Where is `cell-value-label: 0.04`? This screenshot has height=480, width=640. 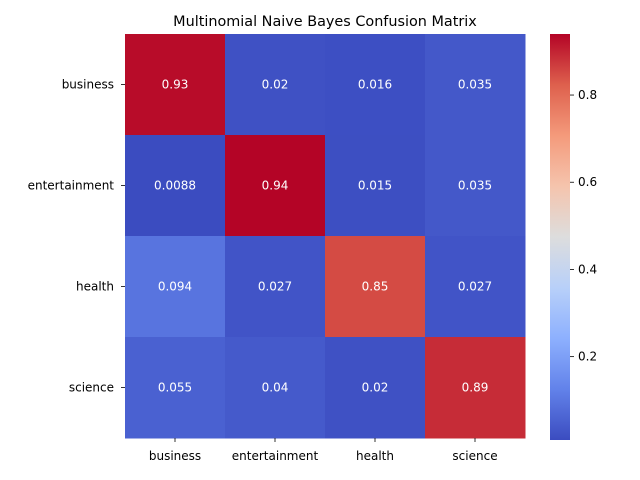 cell-value-label: 0.04 is located at coordinates (275, 388).